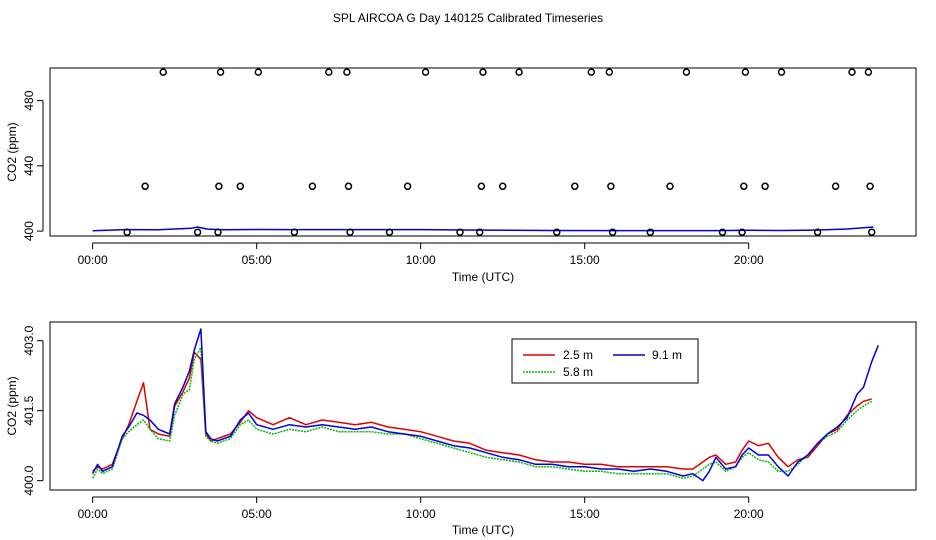 The height and width of the screenshot is (540, 936). What do you see at coordinates (93, 260) in the screenshot?
I see `top-x-tick-label: 00:00` at bounding box center [93, 260].